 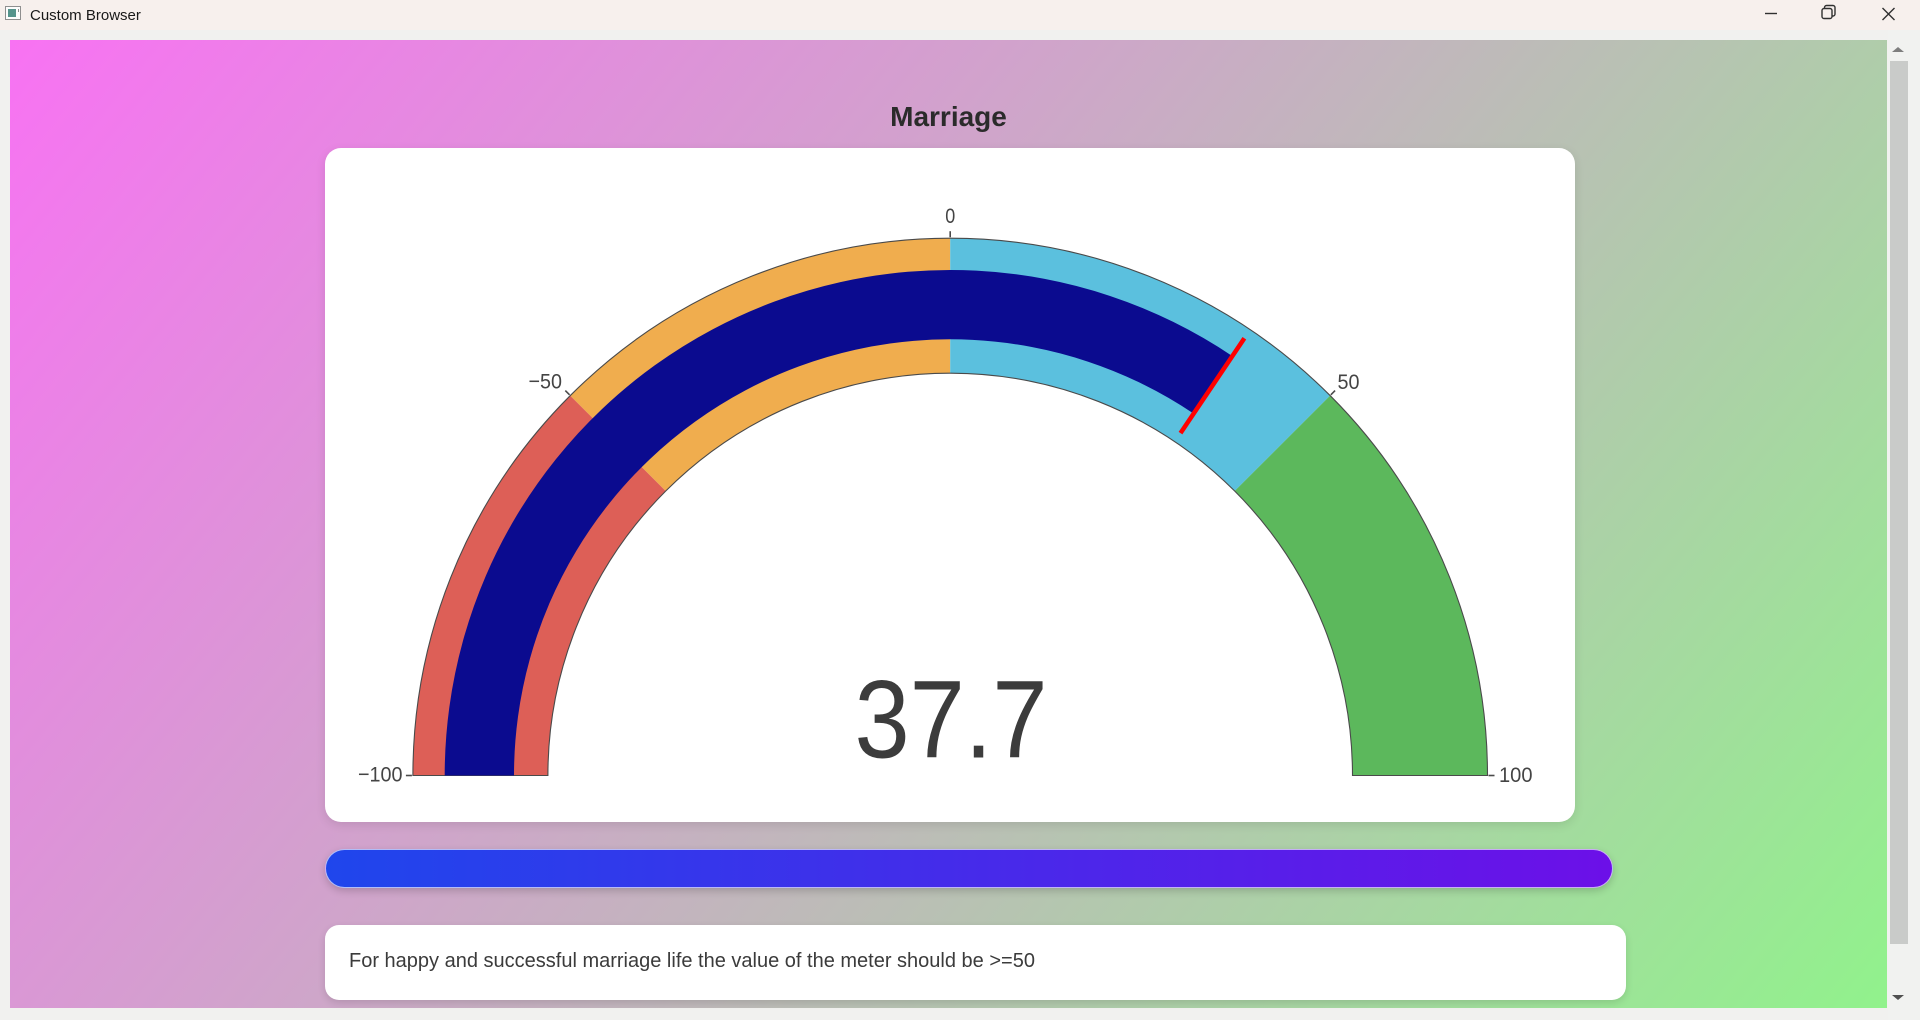 What do you see at coordinates (380, 775) in the screenshot?
I see `svg-text: −100` at bounding box center [380, 775].